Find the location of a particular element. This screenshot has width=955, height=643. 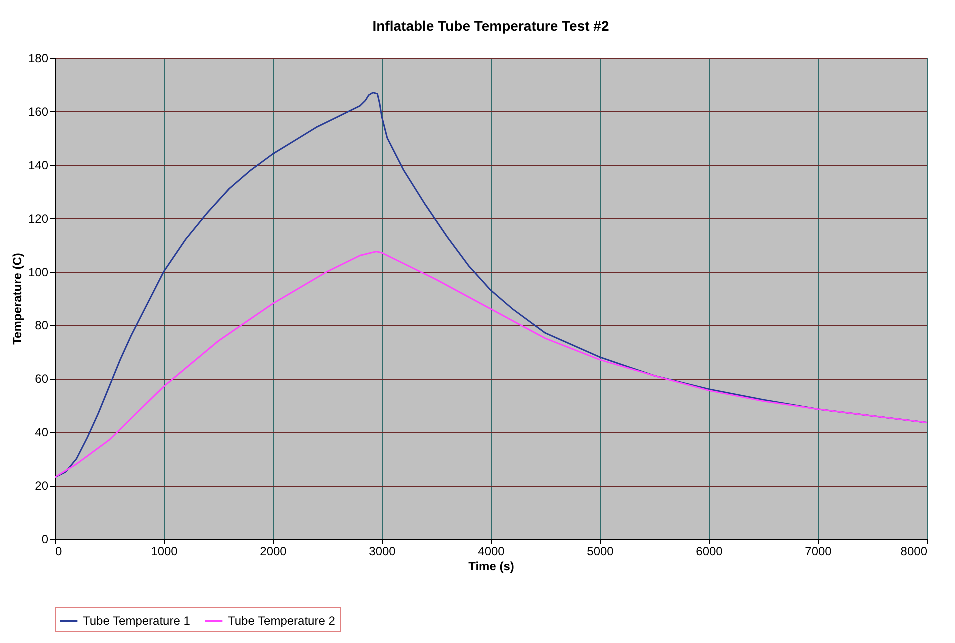

y-tick-label: 80 is located at coordinates (42, 325).